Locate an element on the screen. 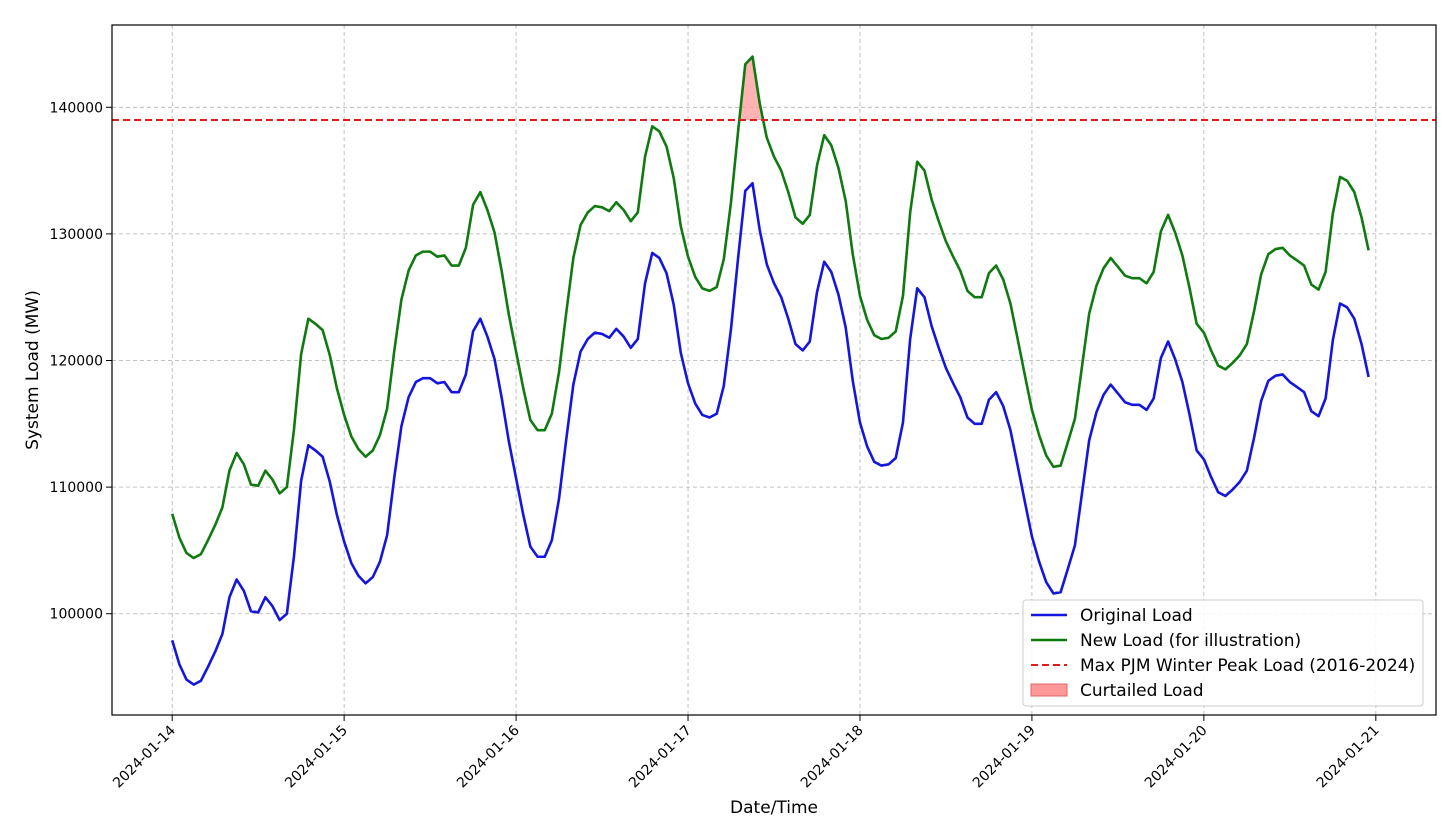 The width and height of the screenshot is (1456, 840). legend-label-curtailed: Curtailed Load is located at coordinates (1142, 691).